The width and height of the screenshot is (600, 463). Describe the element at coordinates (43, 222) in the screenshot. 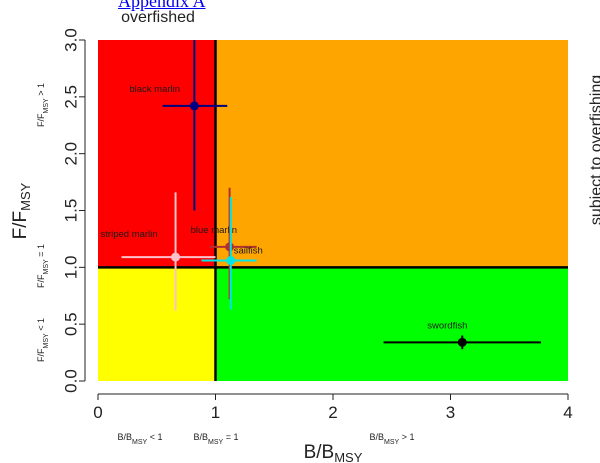

I see `y-zone-labels: F/FMSY < 1F/FMSY = 1F/FMSY > 1` at that location.